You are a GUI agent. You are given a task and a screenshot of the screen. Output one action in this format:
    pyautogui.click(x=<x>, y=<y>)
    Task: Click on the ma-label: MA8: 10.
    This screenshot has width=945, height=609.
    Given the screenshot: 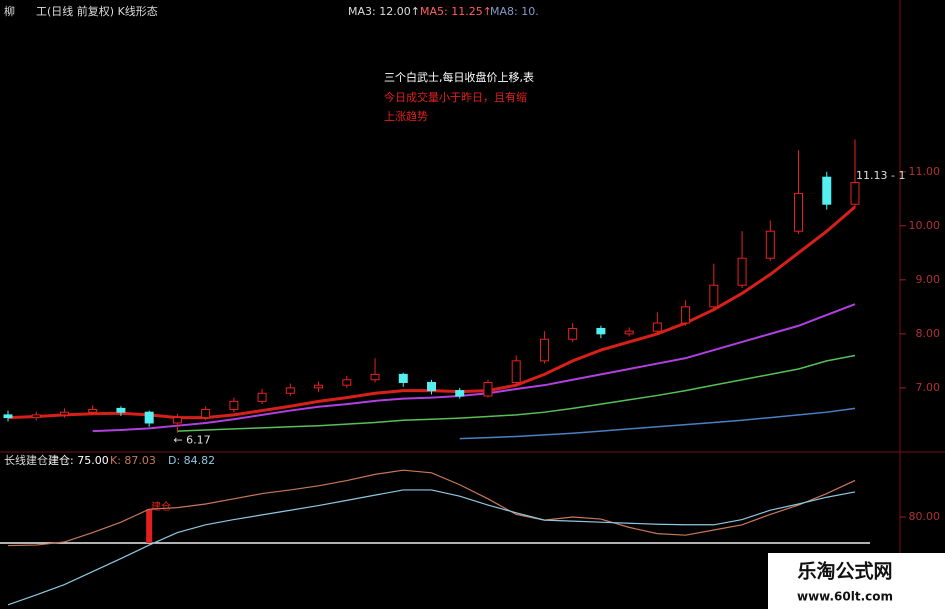 What is the action you would take?
    pyautogui.click(x=514, y=11)
    